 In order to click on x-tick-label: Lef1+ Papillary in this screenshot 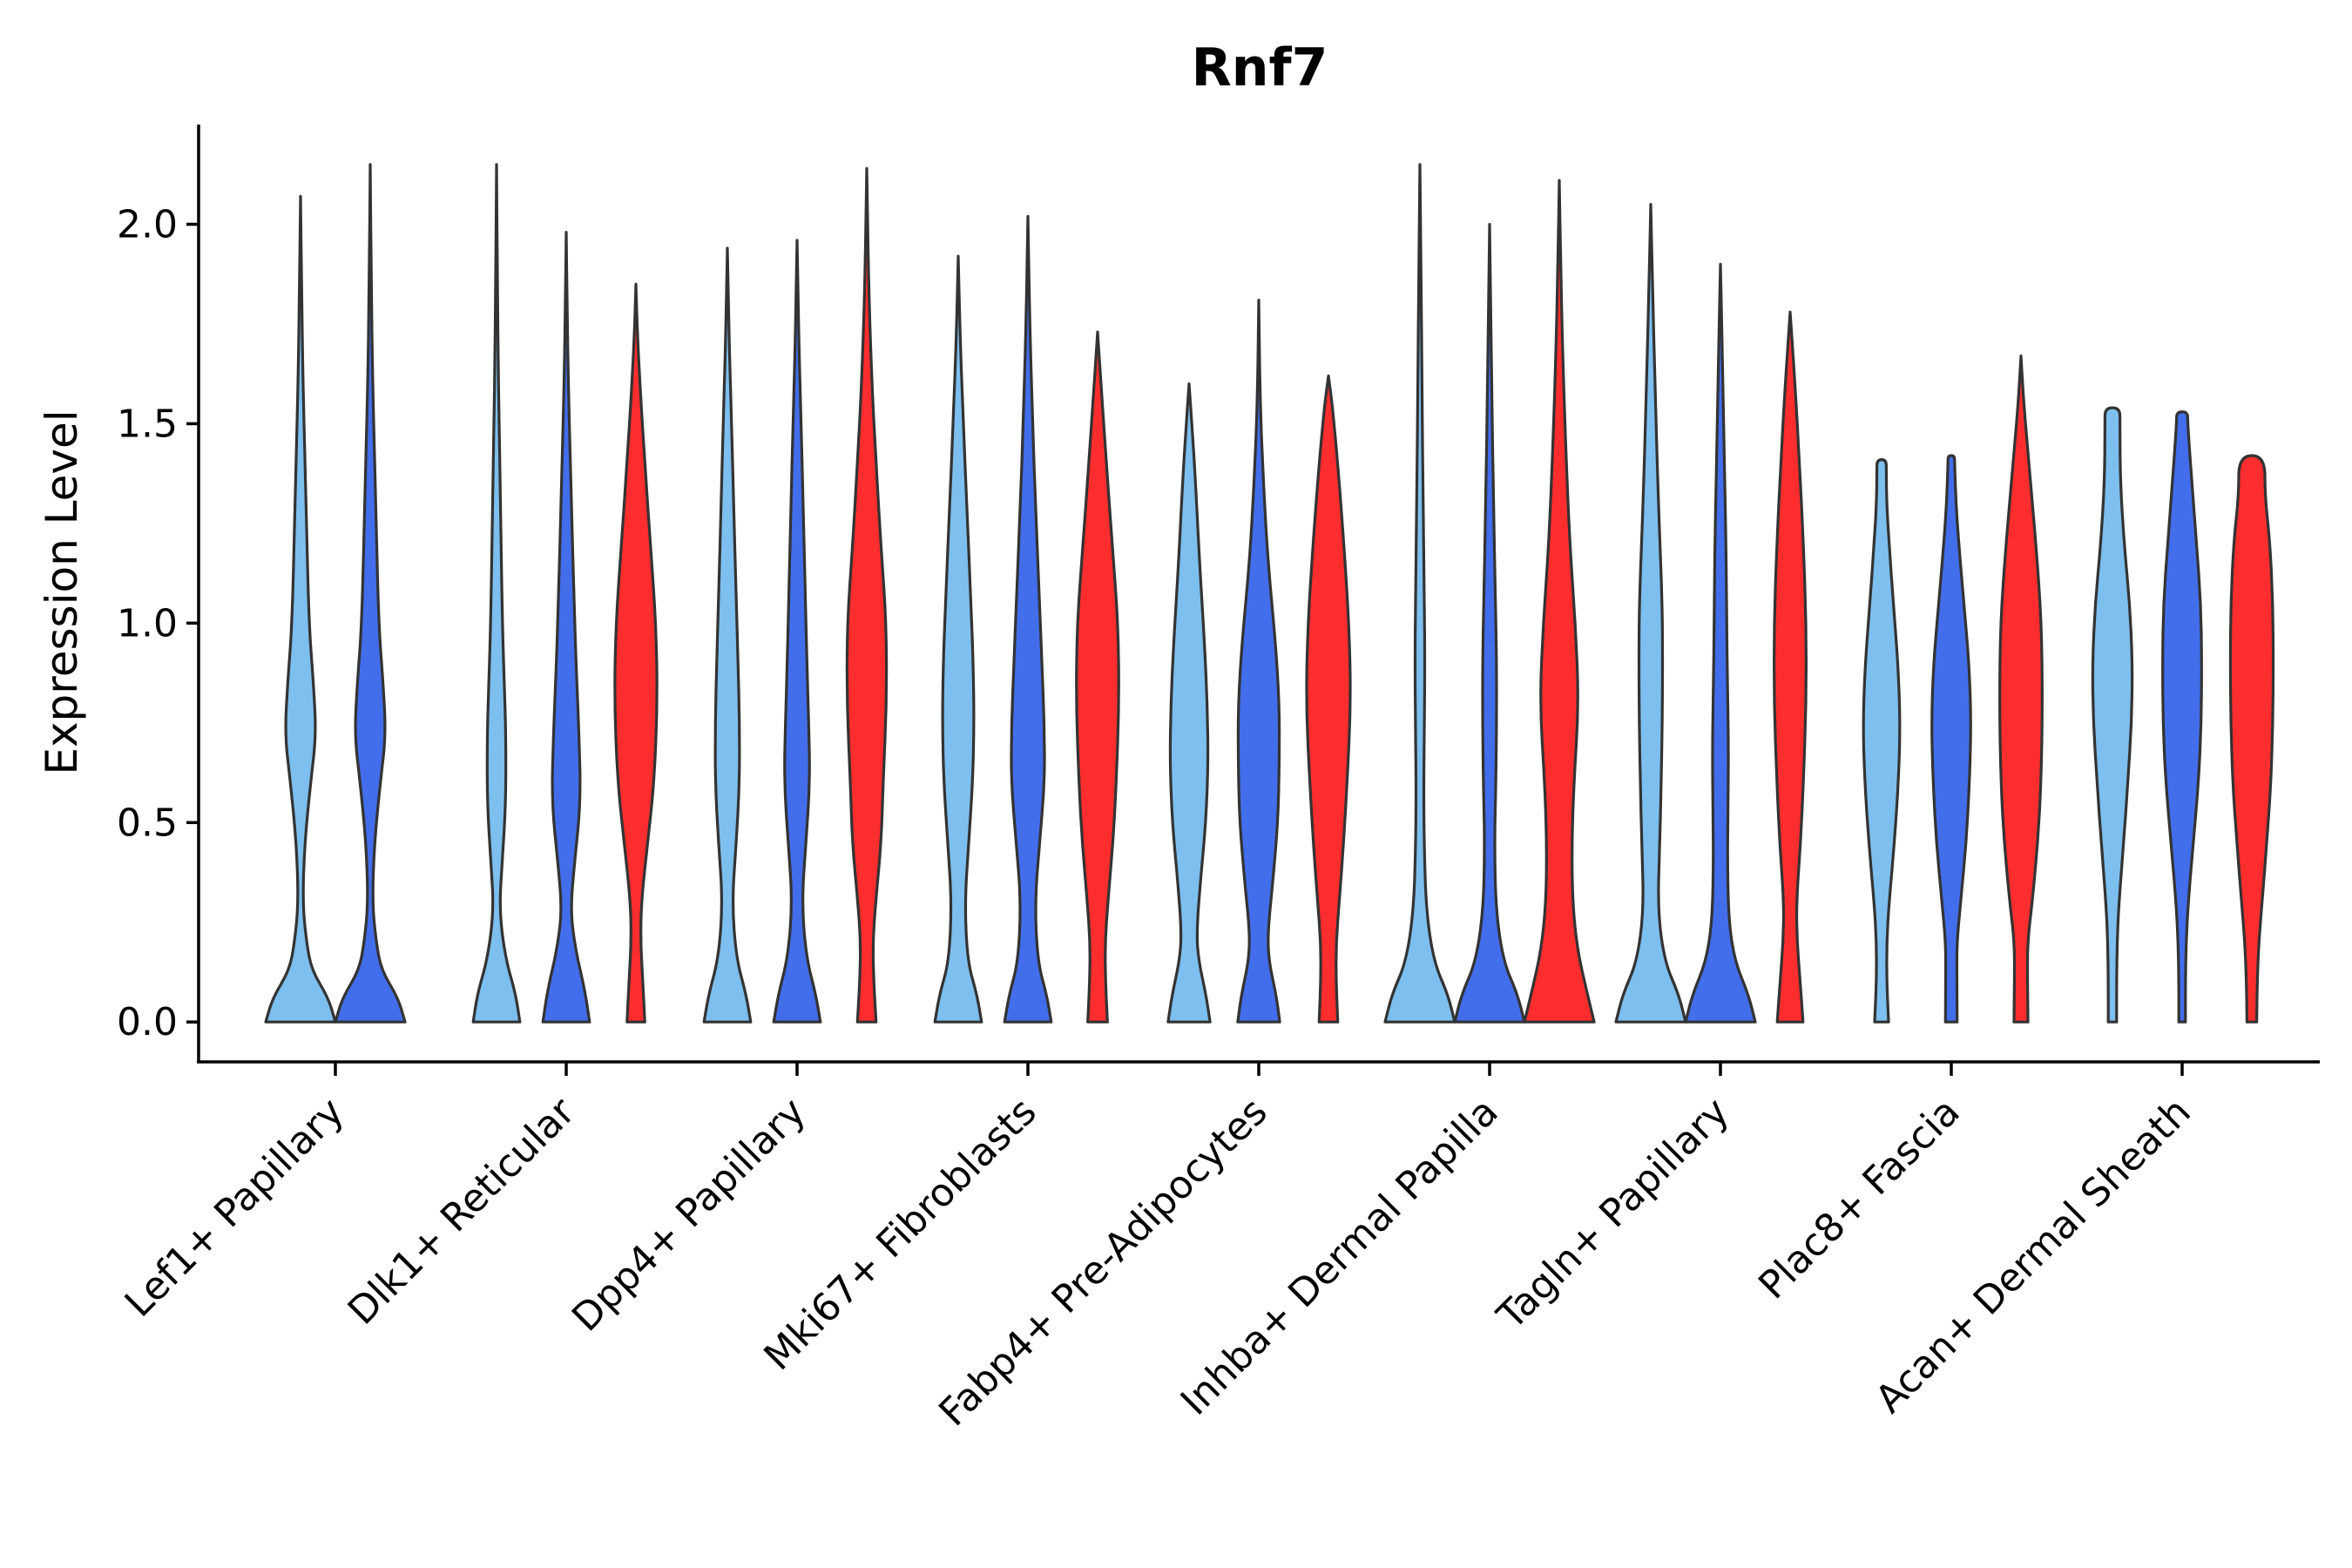, I will do `click(235, 1208)`.